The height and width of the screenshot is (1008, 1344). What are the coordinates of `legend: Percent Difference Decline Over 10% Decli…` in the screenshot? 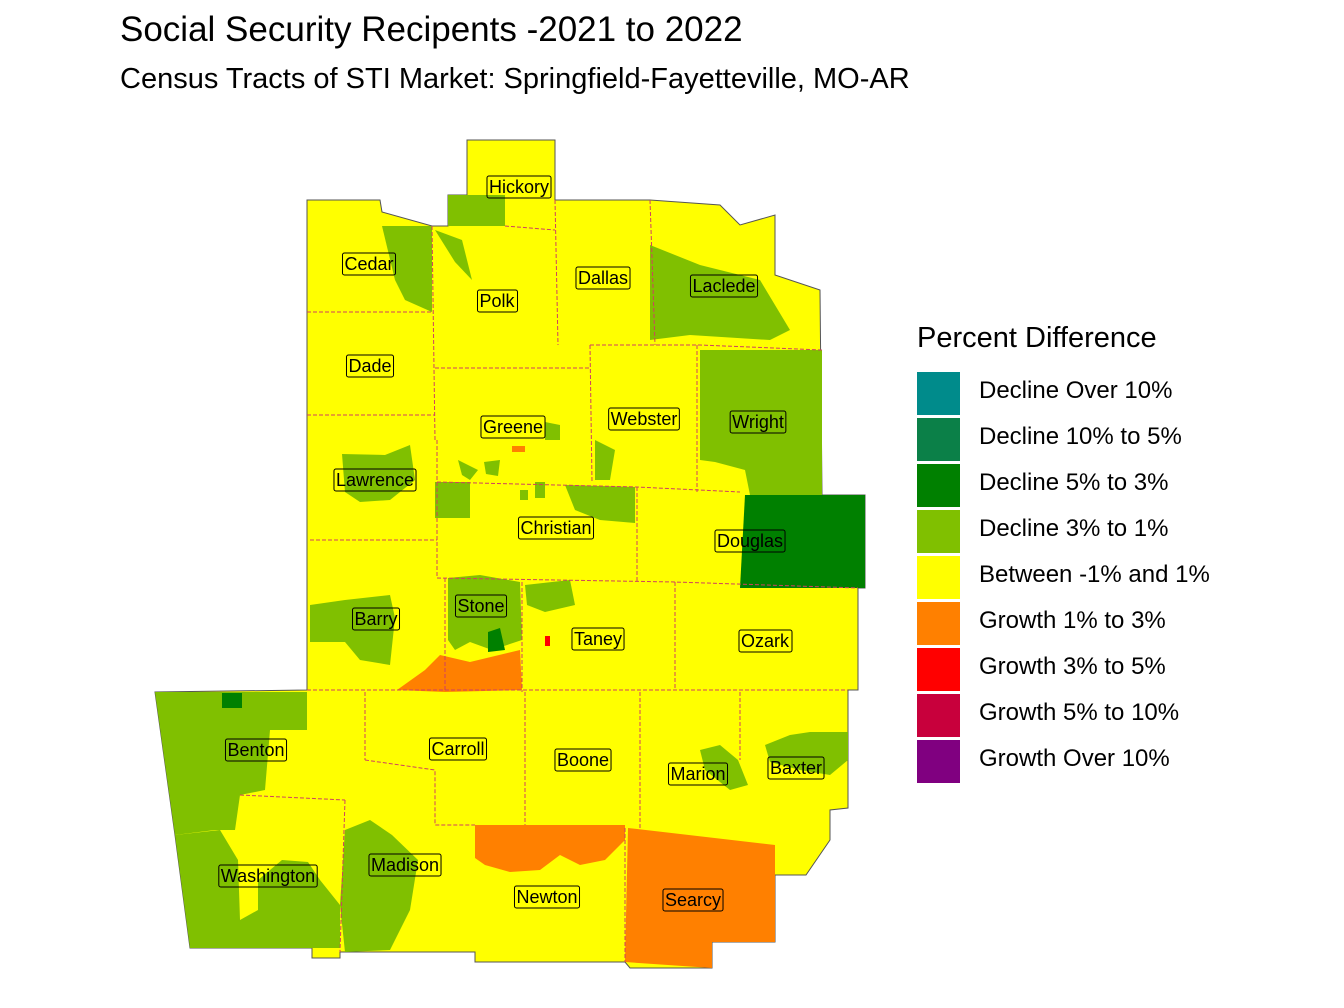 It's located at (1063, 552).